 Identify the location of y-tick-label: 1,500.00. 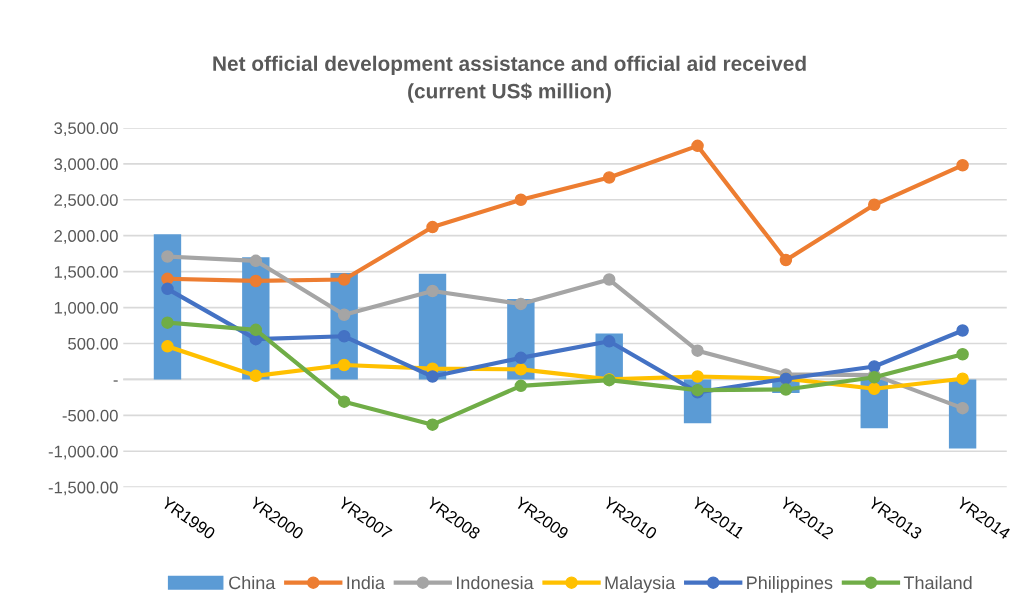
(86, 273).